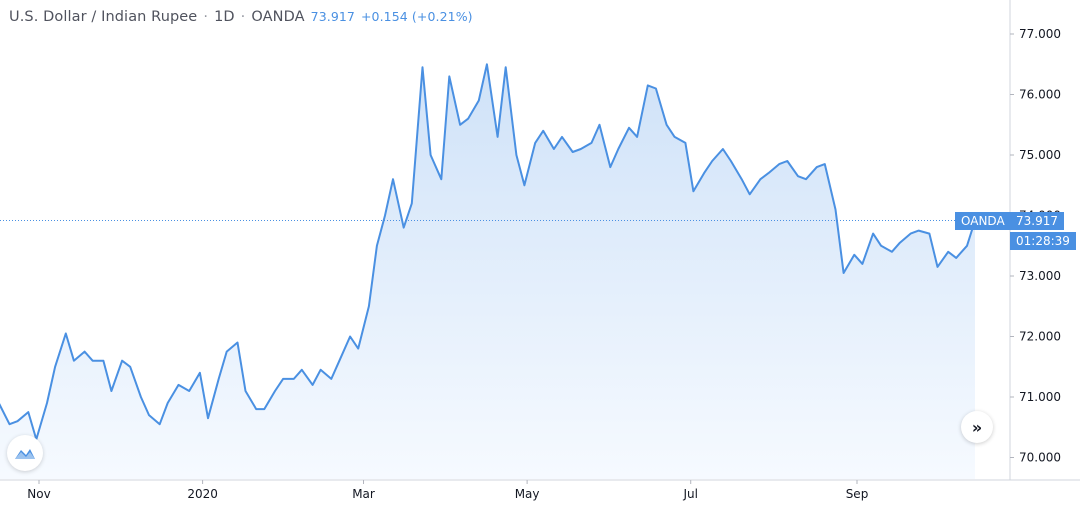 Image resolution: width=1080 pixels, height=512 pixels. I want to click on symbol-price-label: OANDA, so click(983, 221).